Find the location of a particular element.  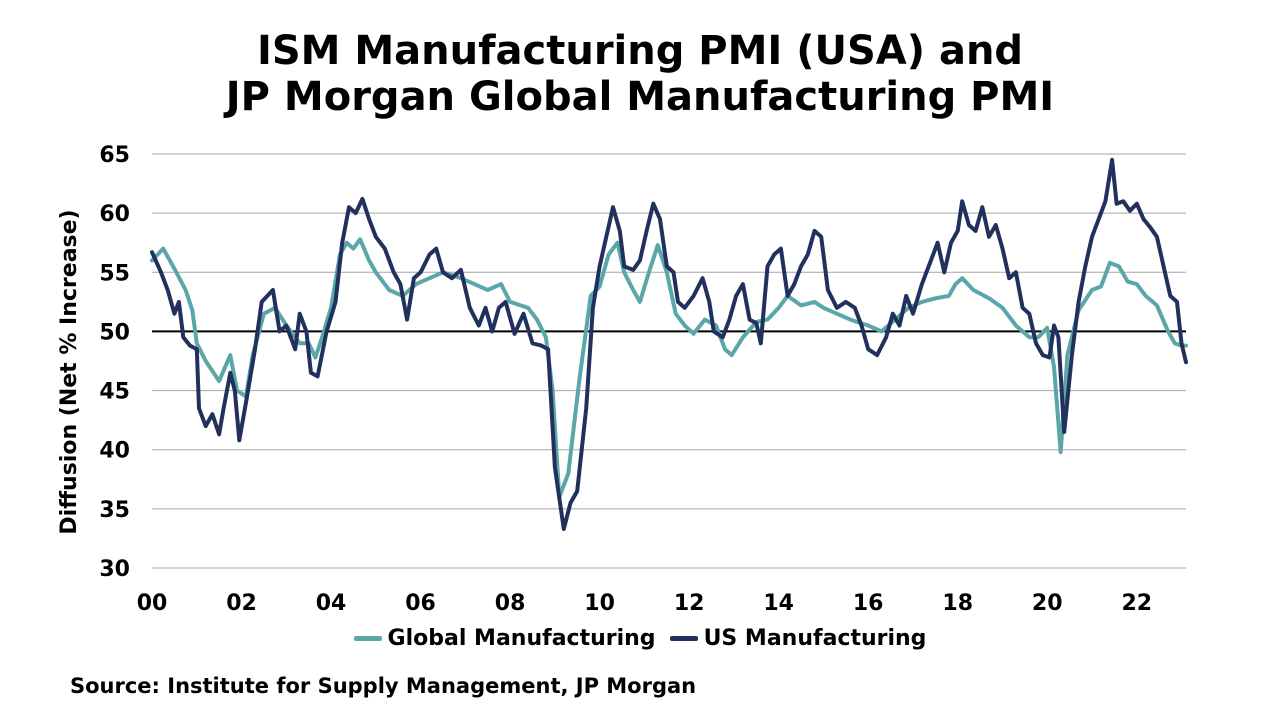

legend-swatch-us is located at coordinates (683, 638).